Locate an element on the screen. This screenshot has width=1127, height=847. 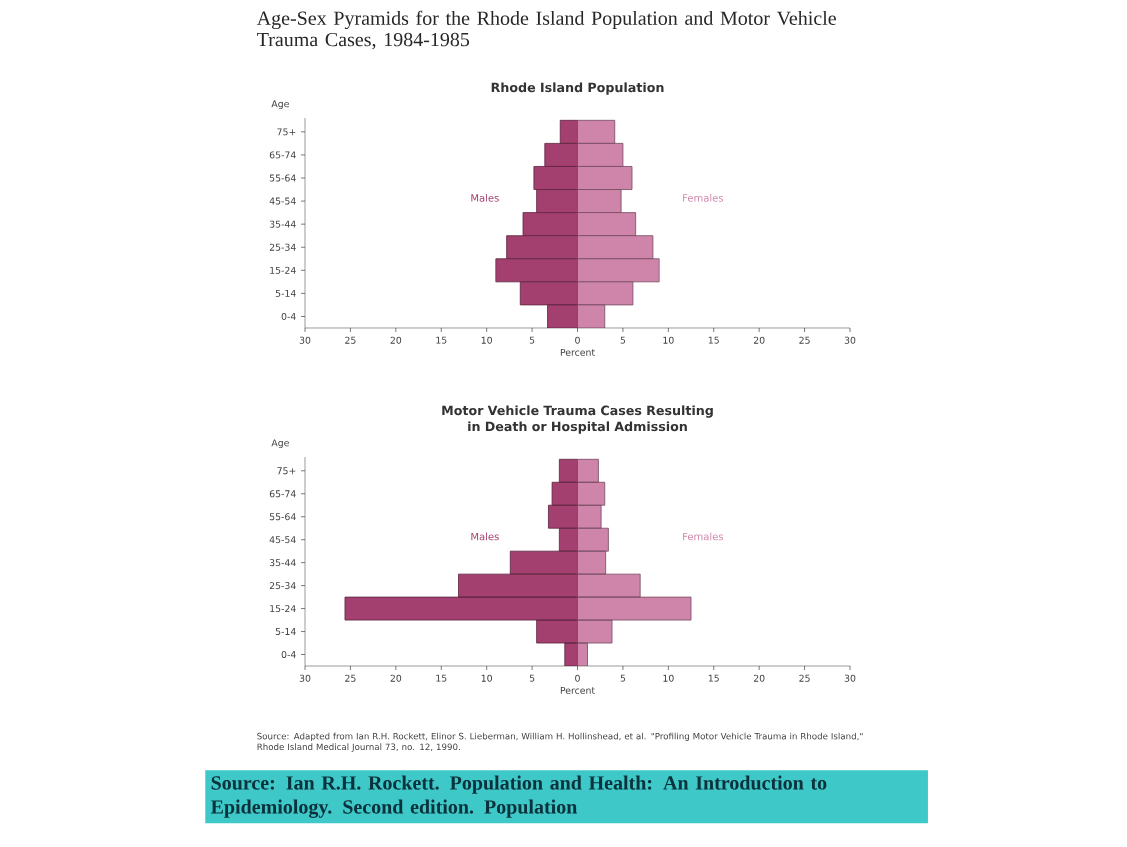
chart-subtitle: Rhode Island Population is located at coordinates (577, 88).